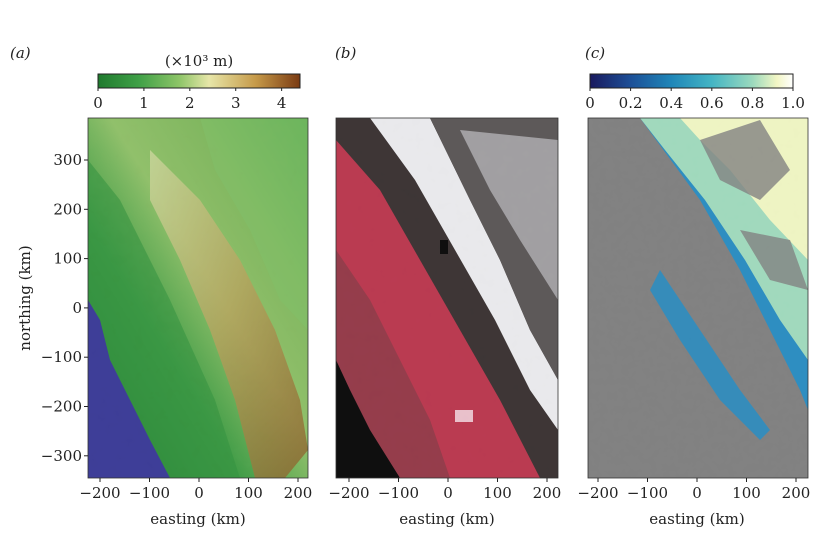  Describe the element at coordinates (696, 519) in the screenshot. I see `x-axis-label-c: easting (km)` at that location.